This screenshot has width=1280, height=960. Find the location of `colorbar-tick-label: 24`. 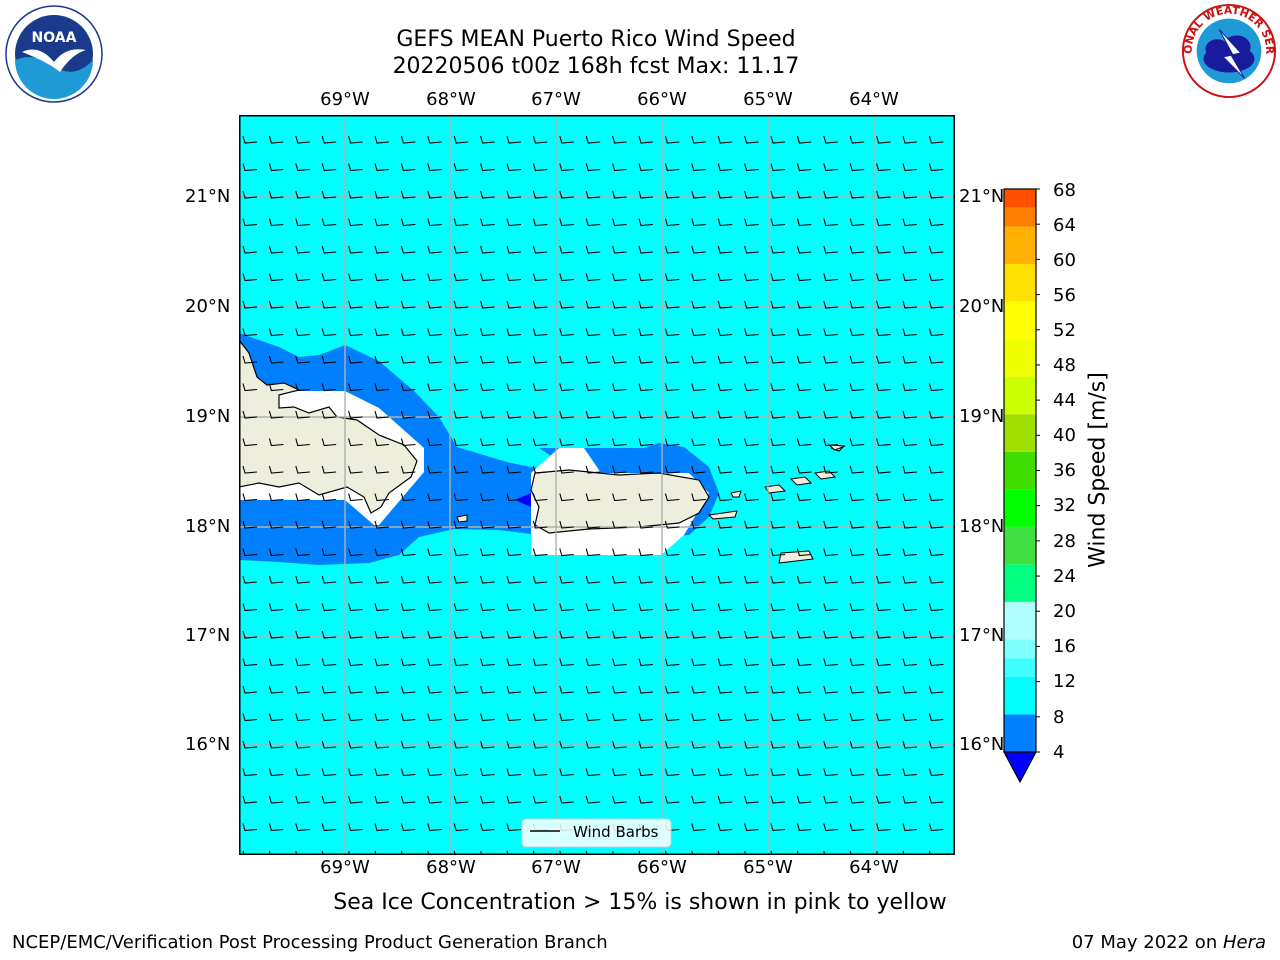

colorbar-tick-label: 24 is located at coordinates (1064, 576).